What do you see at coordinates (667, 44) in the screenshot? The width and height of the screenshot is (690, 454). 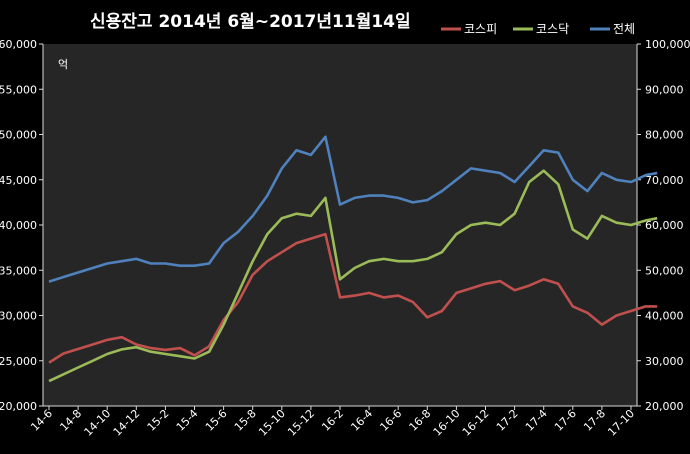 I see `right-tick-label: 100,000` at bounding box center [667, 44].